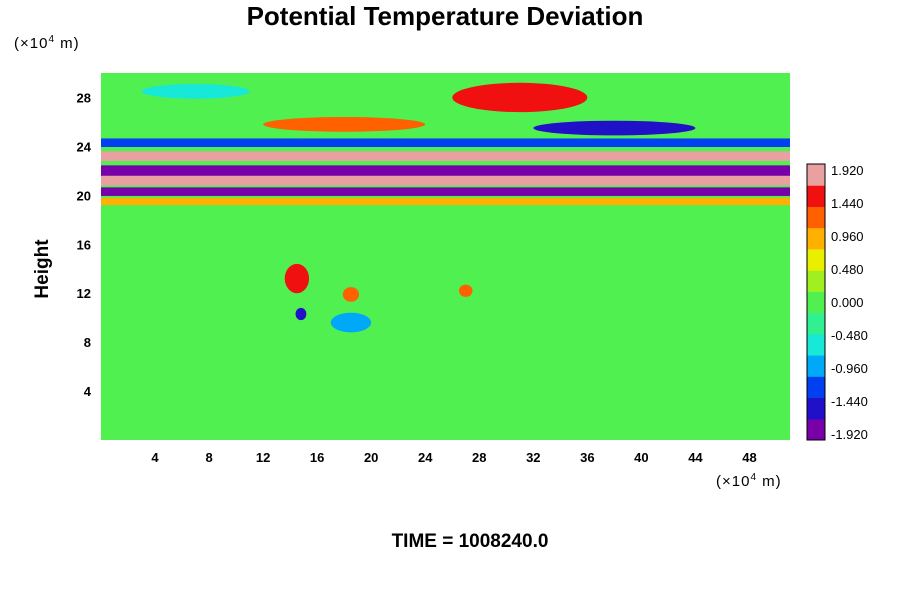 The image size is (900, 600). I want to click on chart-title: Potential Temperature Deviation, so click(445, 16).